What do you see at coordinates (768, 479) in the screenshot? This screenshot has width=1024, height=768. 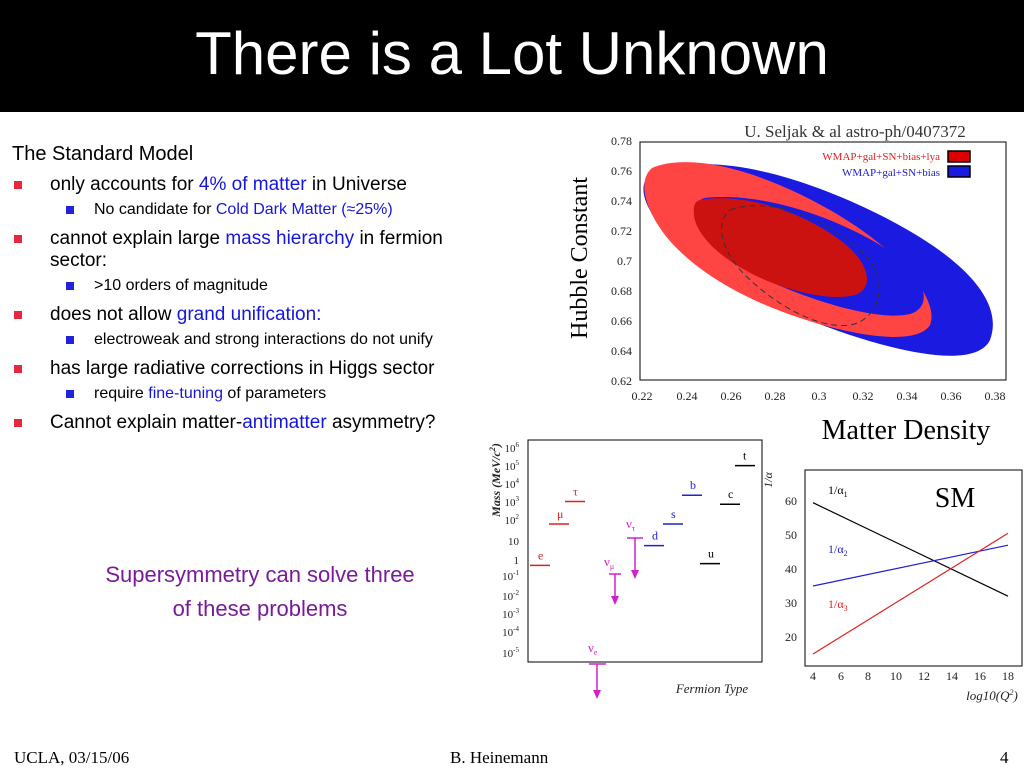 I see `y-axis-label: 1/α` at bounding box center [768, 479].